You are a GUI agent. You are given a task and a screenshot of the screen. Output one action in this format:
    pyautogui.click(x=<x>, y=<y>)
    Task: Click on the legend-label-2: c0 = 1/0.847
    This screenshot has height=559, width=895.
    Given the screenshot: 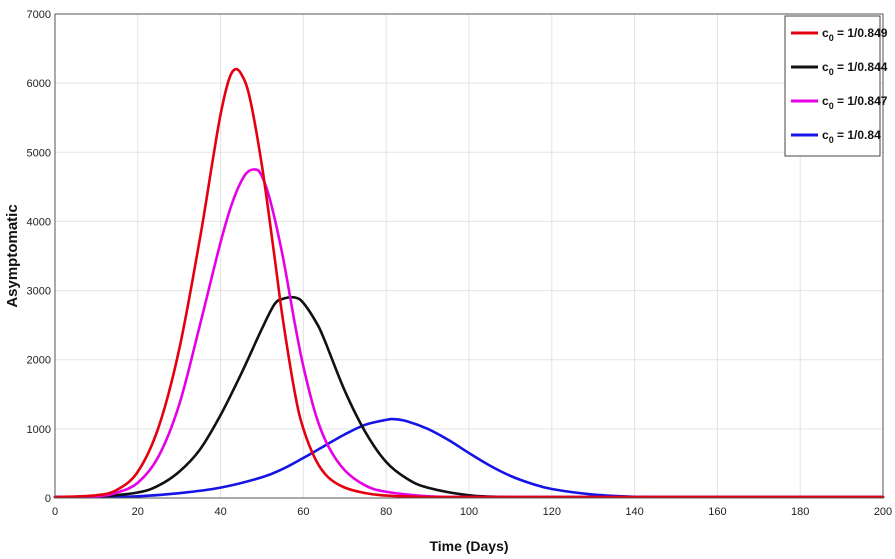 What is the action you would take?
    pyautogui.click(x=855, y=102)
    